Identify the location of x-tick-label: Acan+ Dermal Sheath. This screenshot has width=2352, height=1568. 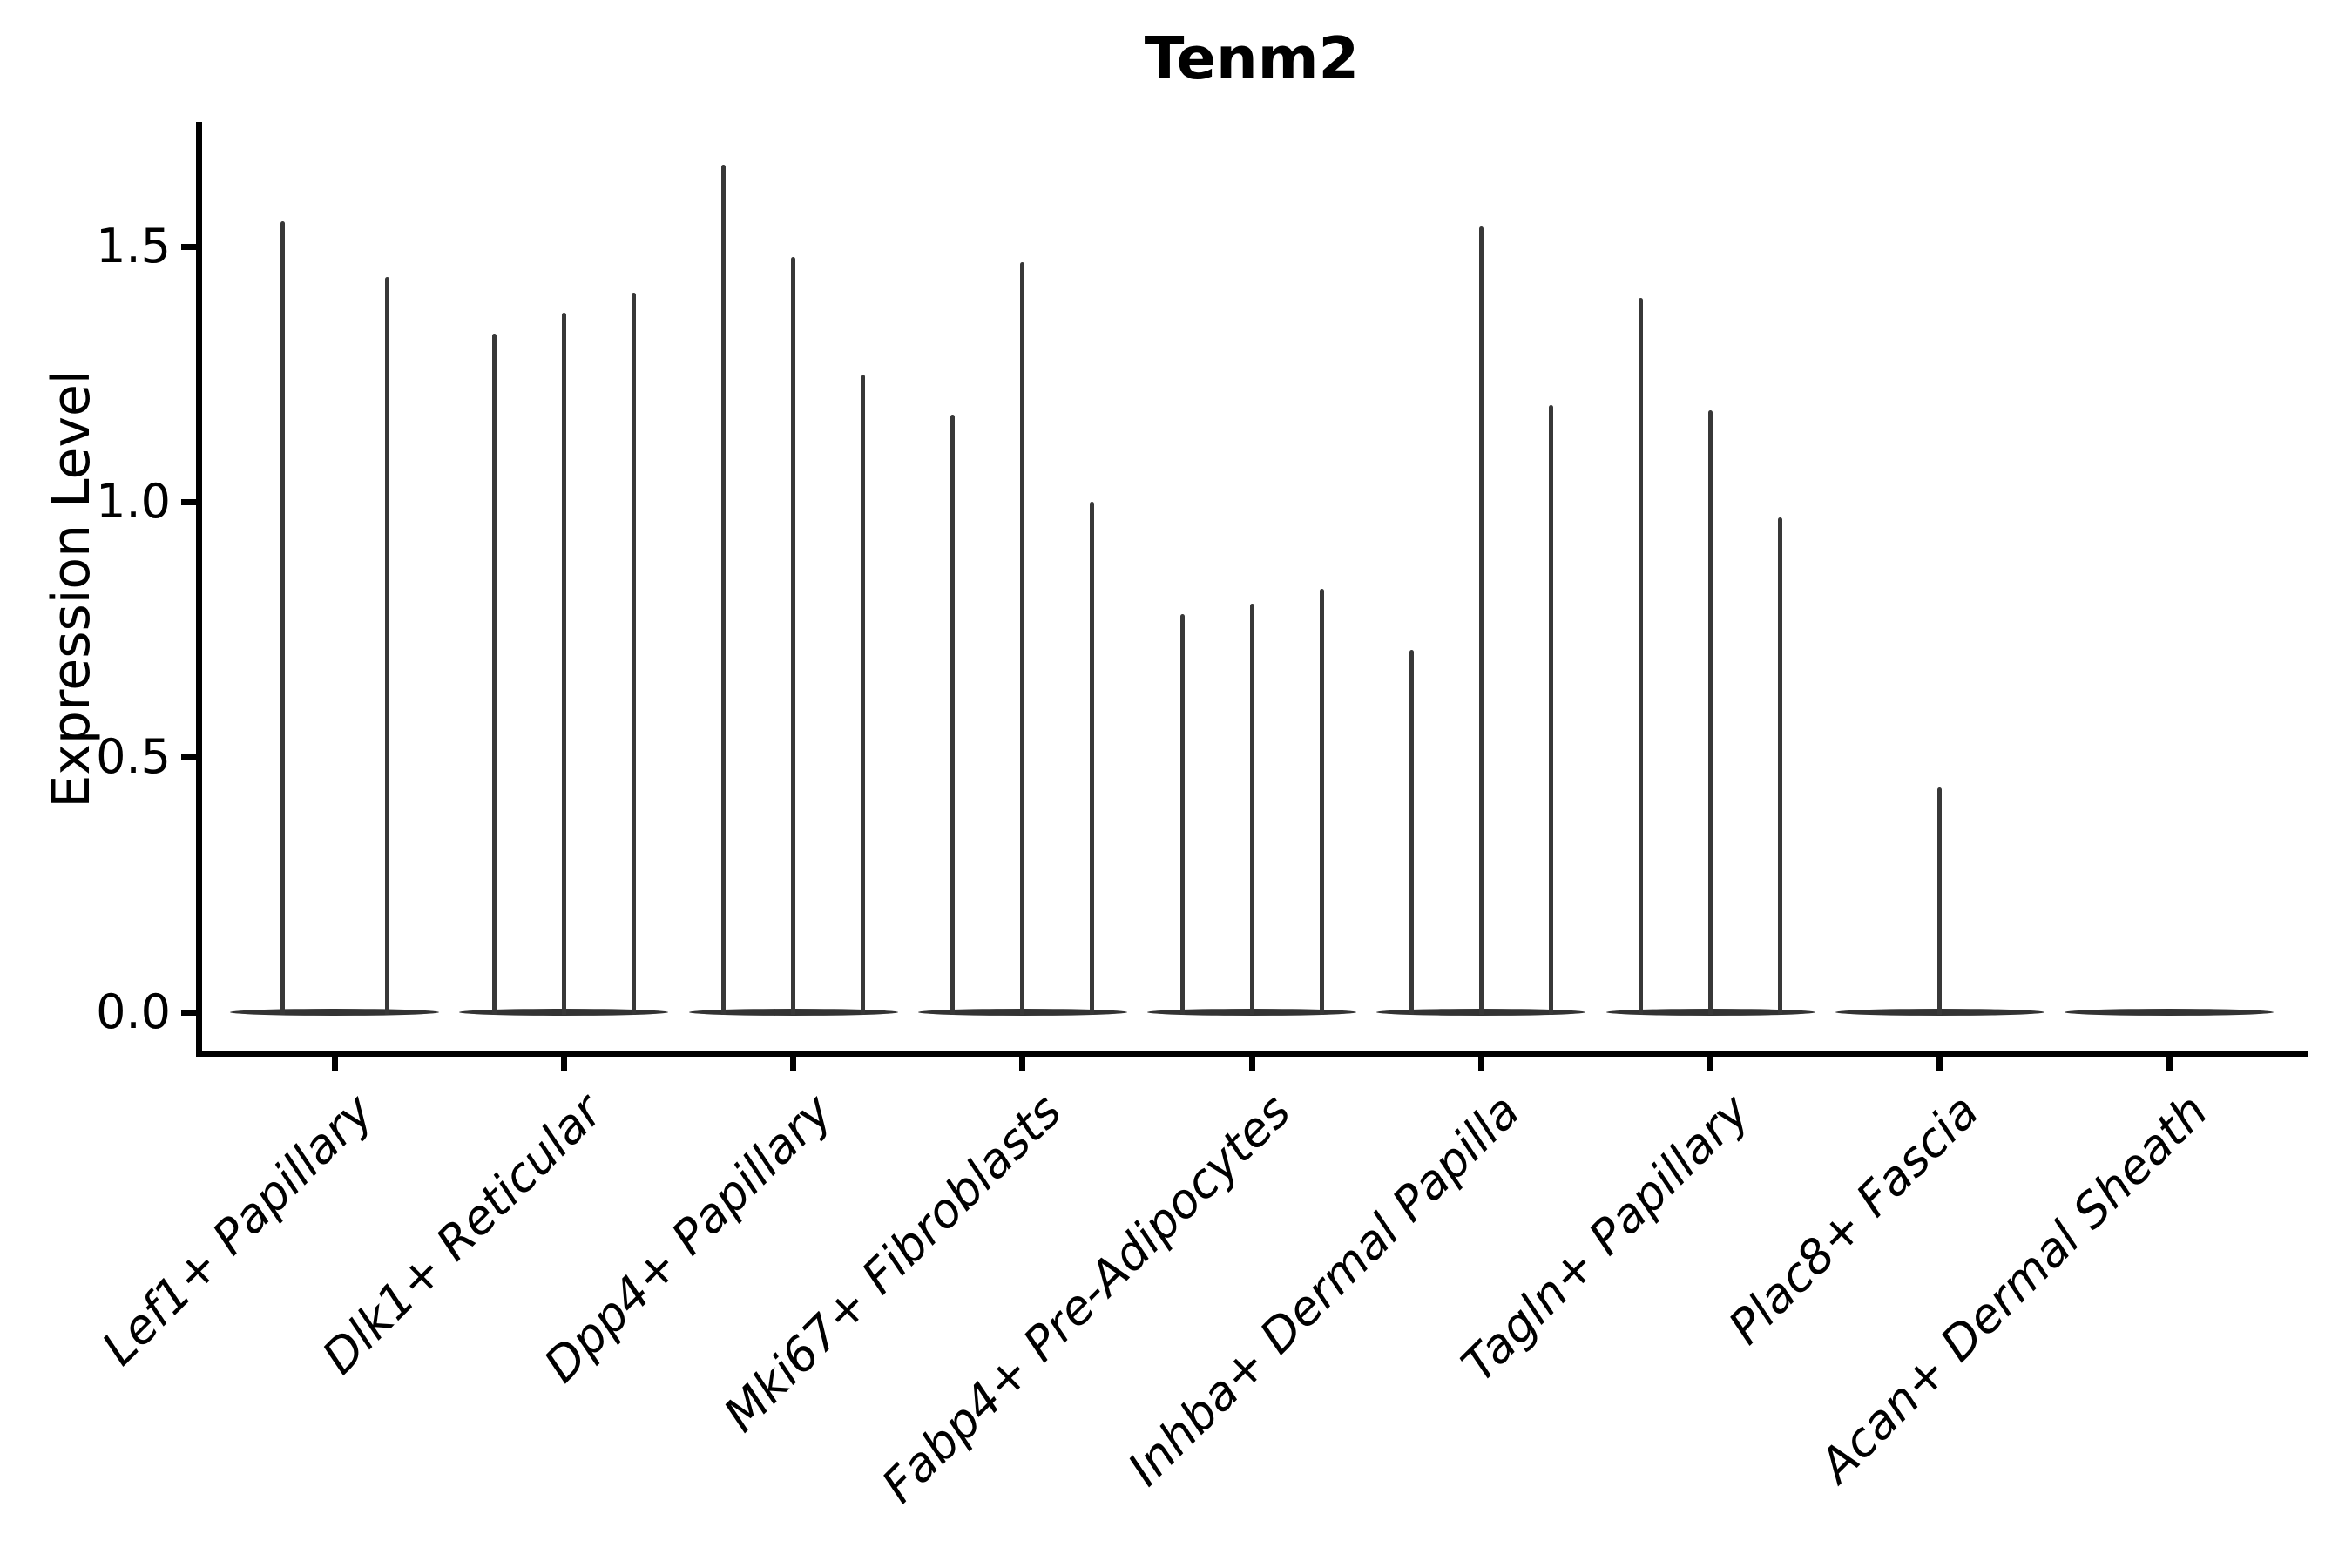
(2014, 1288).